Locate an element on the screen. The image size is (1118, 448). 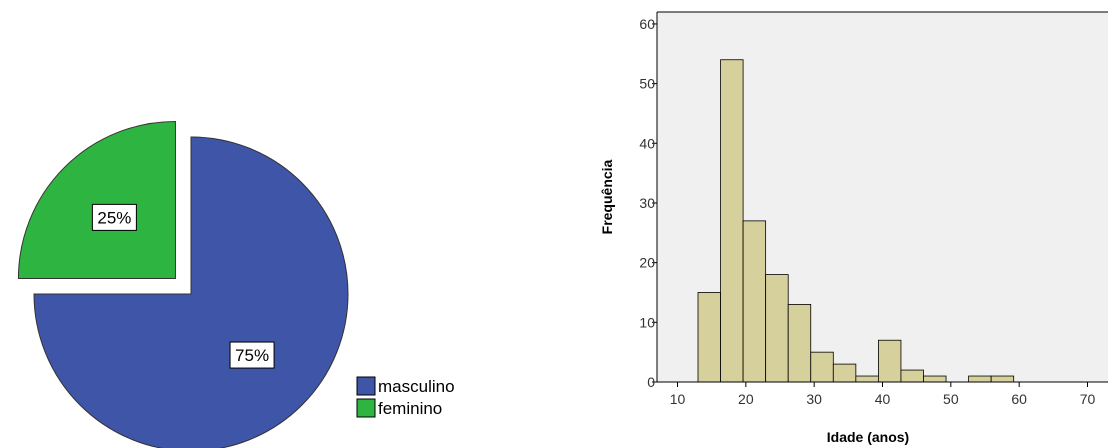
x-tick-label: 40 is located at coordinates (883, 399).